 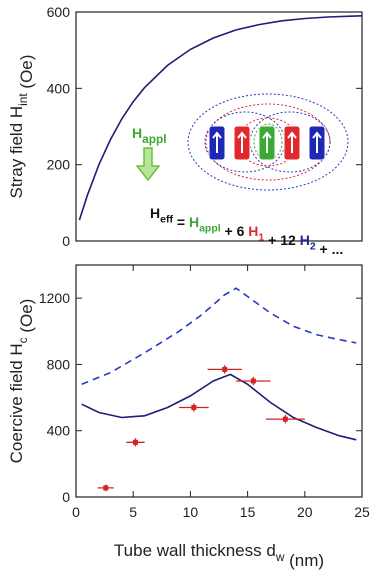 I want to click on applied-field-label: Happl, so click(x=149, y=135).